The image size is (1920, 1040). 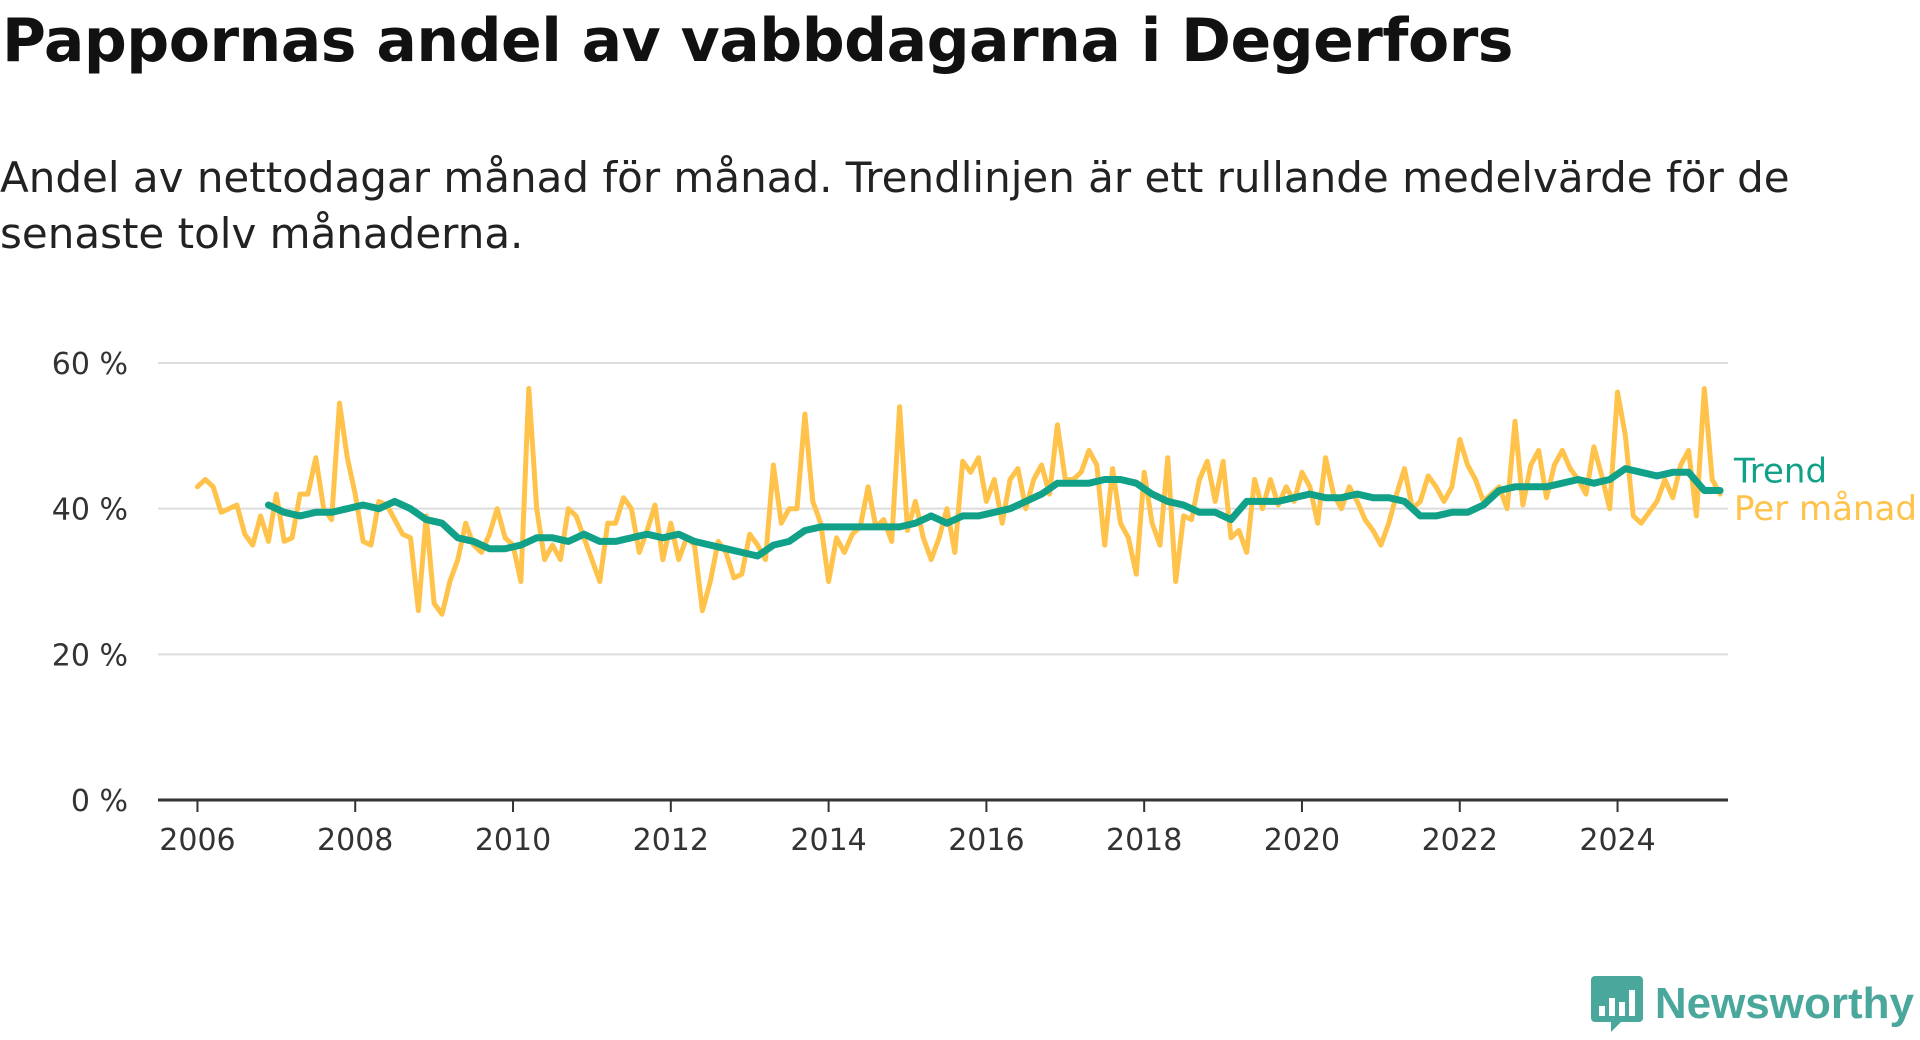 I want to click on y-tick-label: 20 %, so click(x=90, y=655).